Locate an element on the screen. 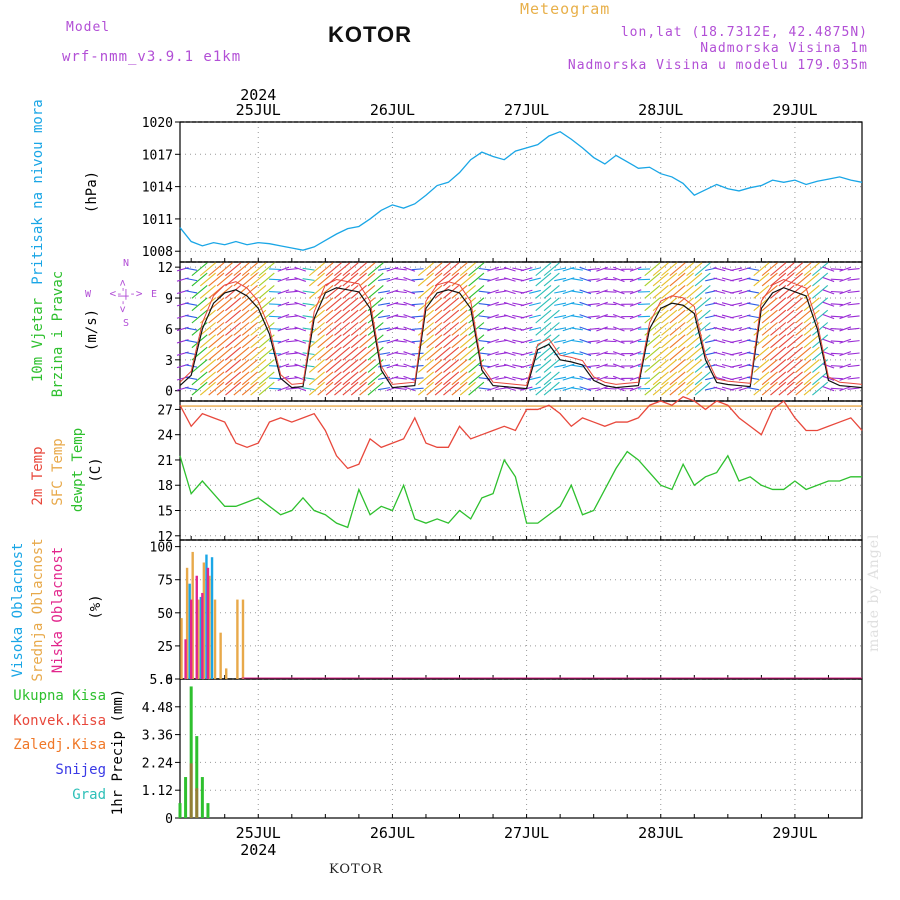 This screenshot has width=900, height=900. pressure-axis-title: Pritisak na nivou mora is located at coordinates (38, 191).